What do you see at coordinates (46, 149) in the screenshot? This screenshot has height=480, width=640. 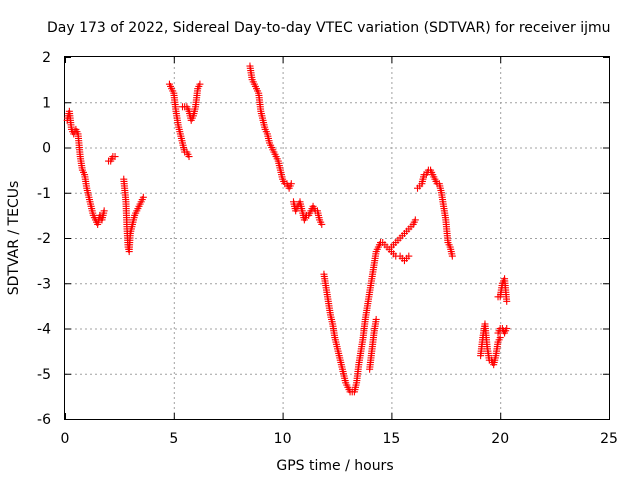 I see `y-tick-label: 0` at bounding box center [46, 149].